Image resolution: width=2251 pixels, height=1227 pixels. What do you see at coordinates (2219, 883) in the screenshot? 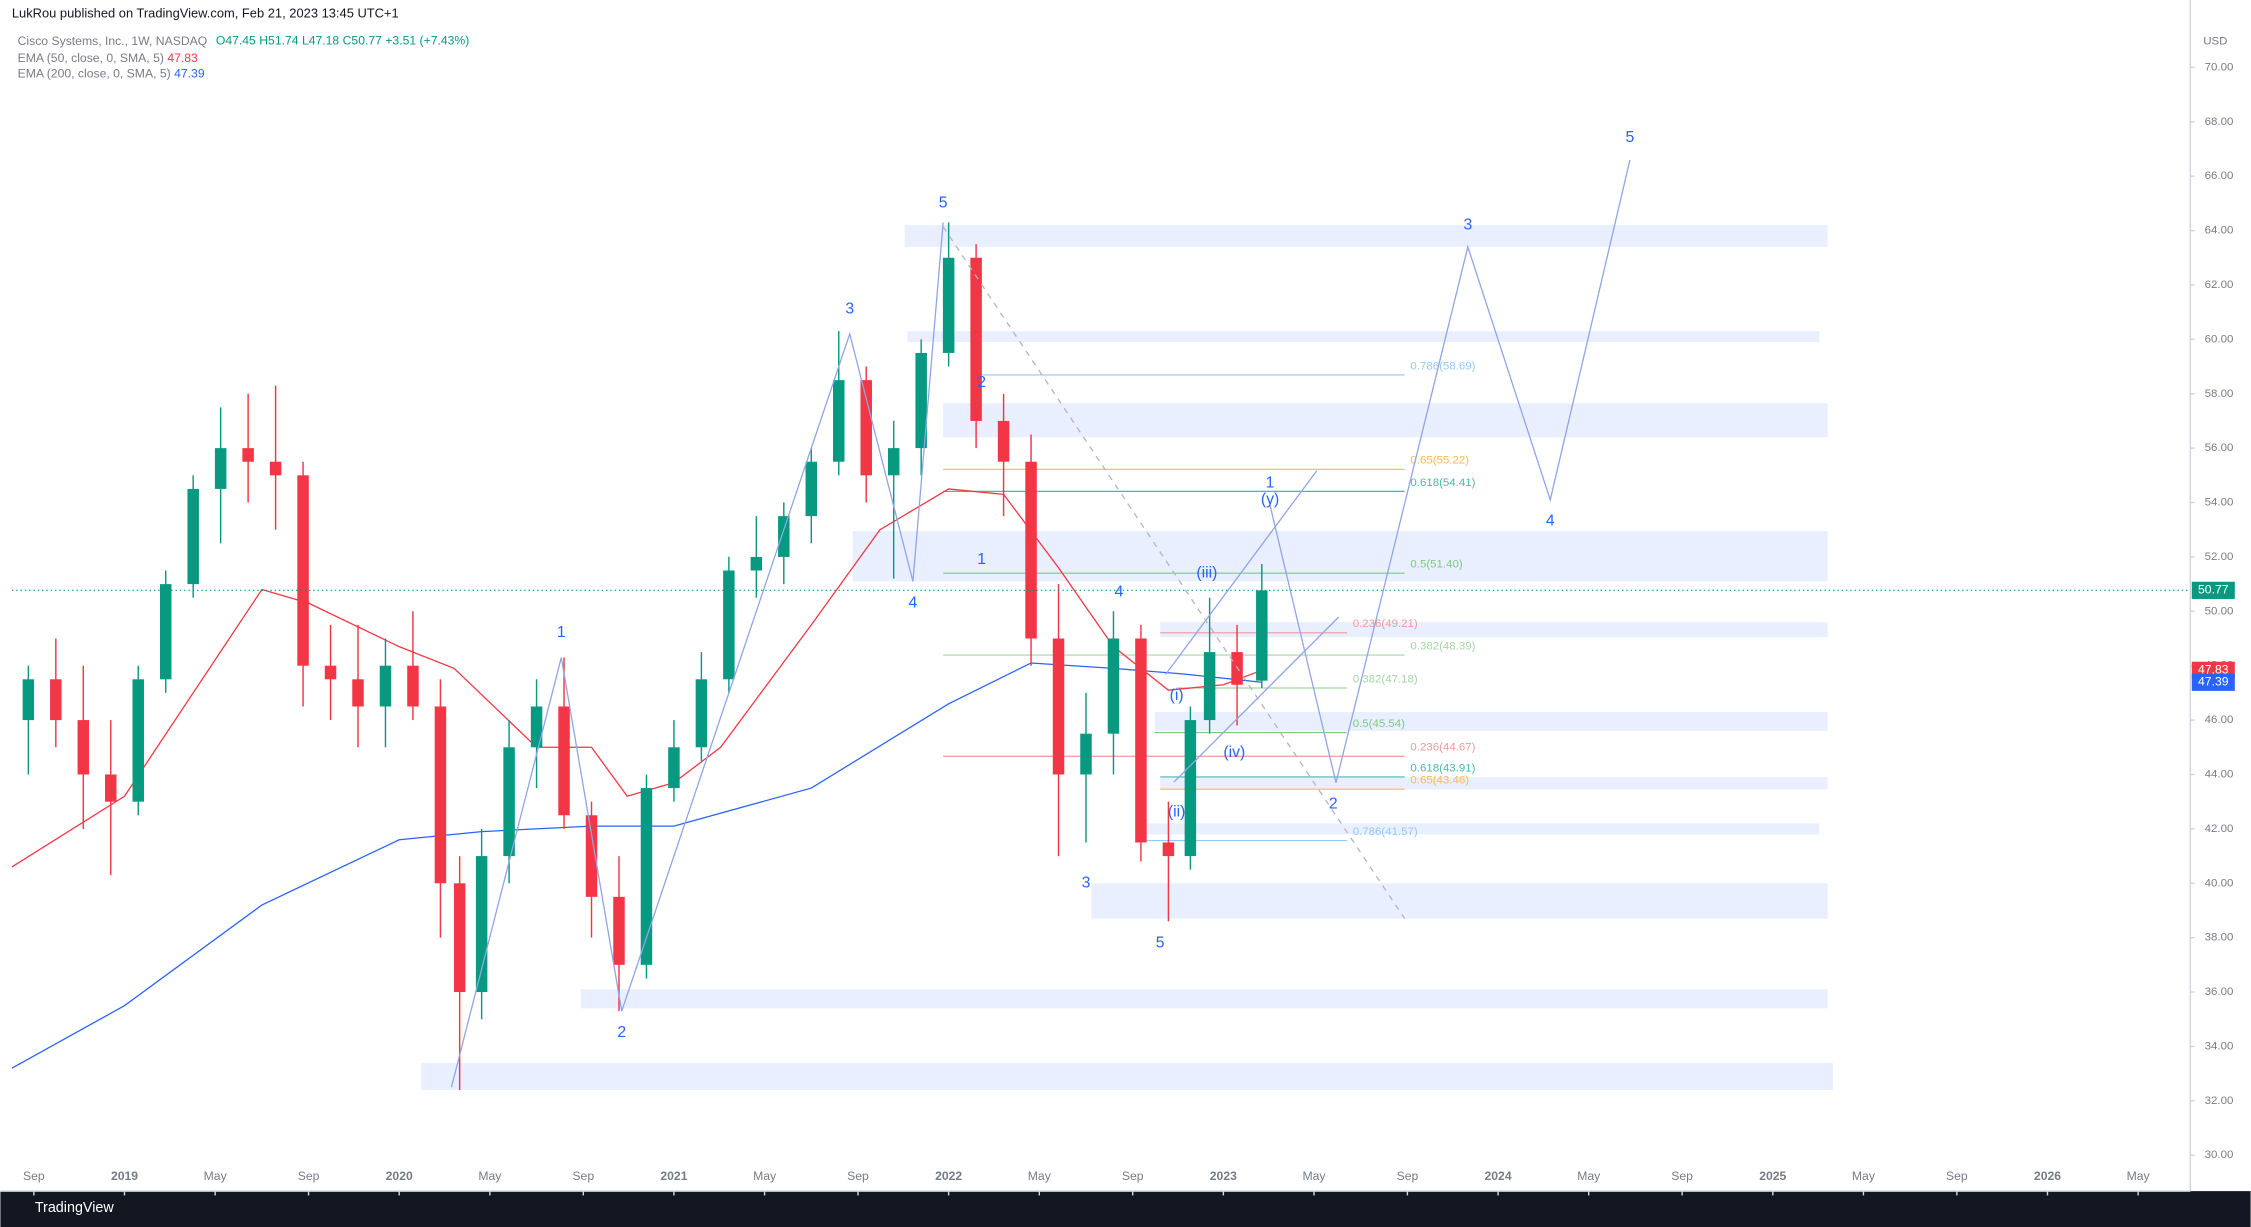
I see `y-tick-label: 40.00` at bounding box center [2219, 883].